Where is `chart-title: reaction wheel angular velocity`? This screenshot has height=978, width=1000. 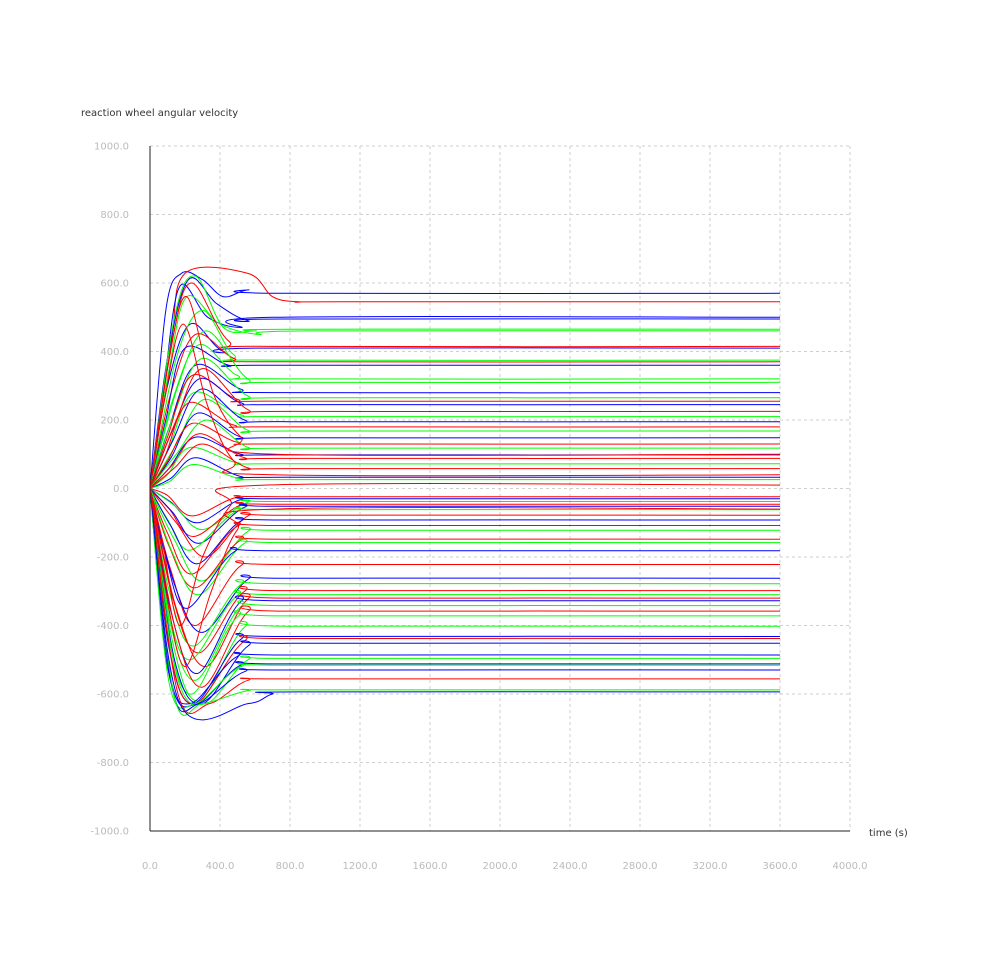
chart-title: reaction wheel angular velocity is located at coordinates (159, 113).